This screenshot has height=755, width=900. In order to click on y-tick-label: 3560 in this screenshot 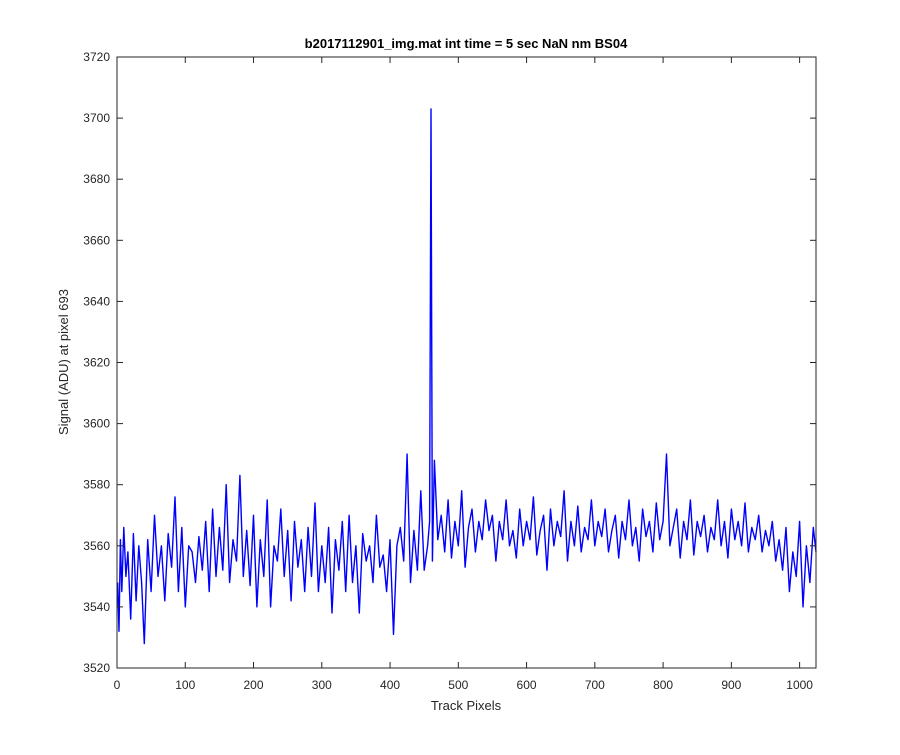, I will do `click(96, 546)`.